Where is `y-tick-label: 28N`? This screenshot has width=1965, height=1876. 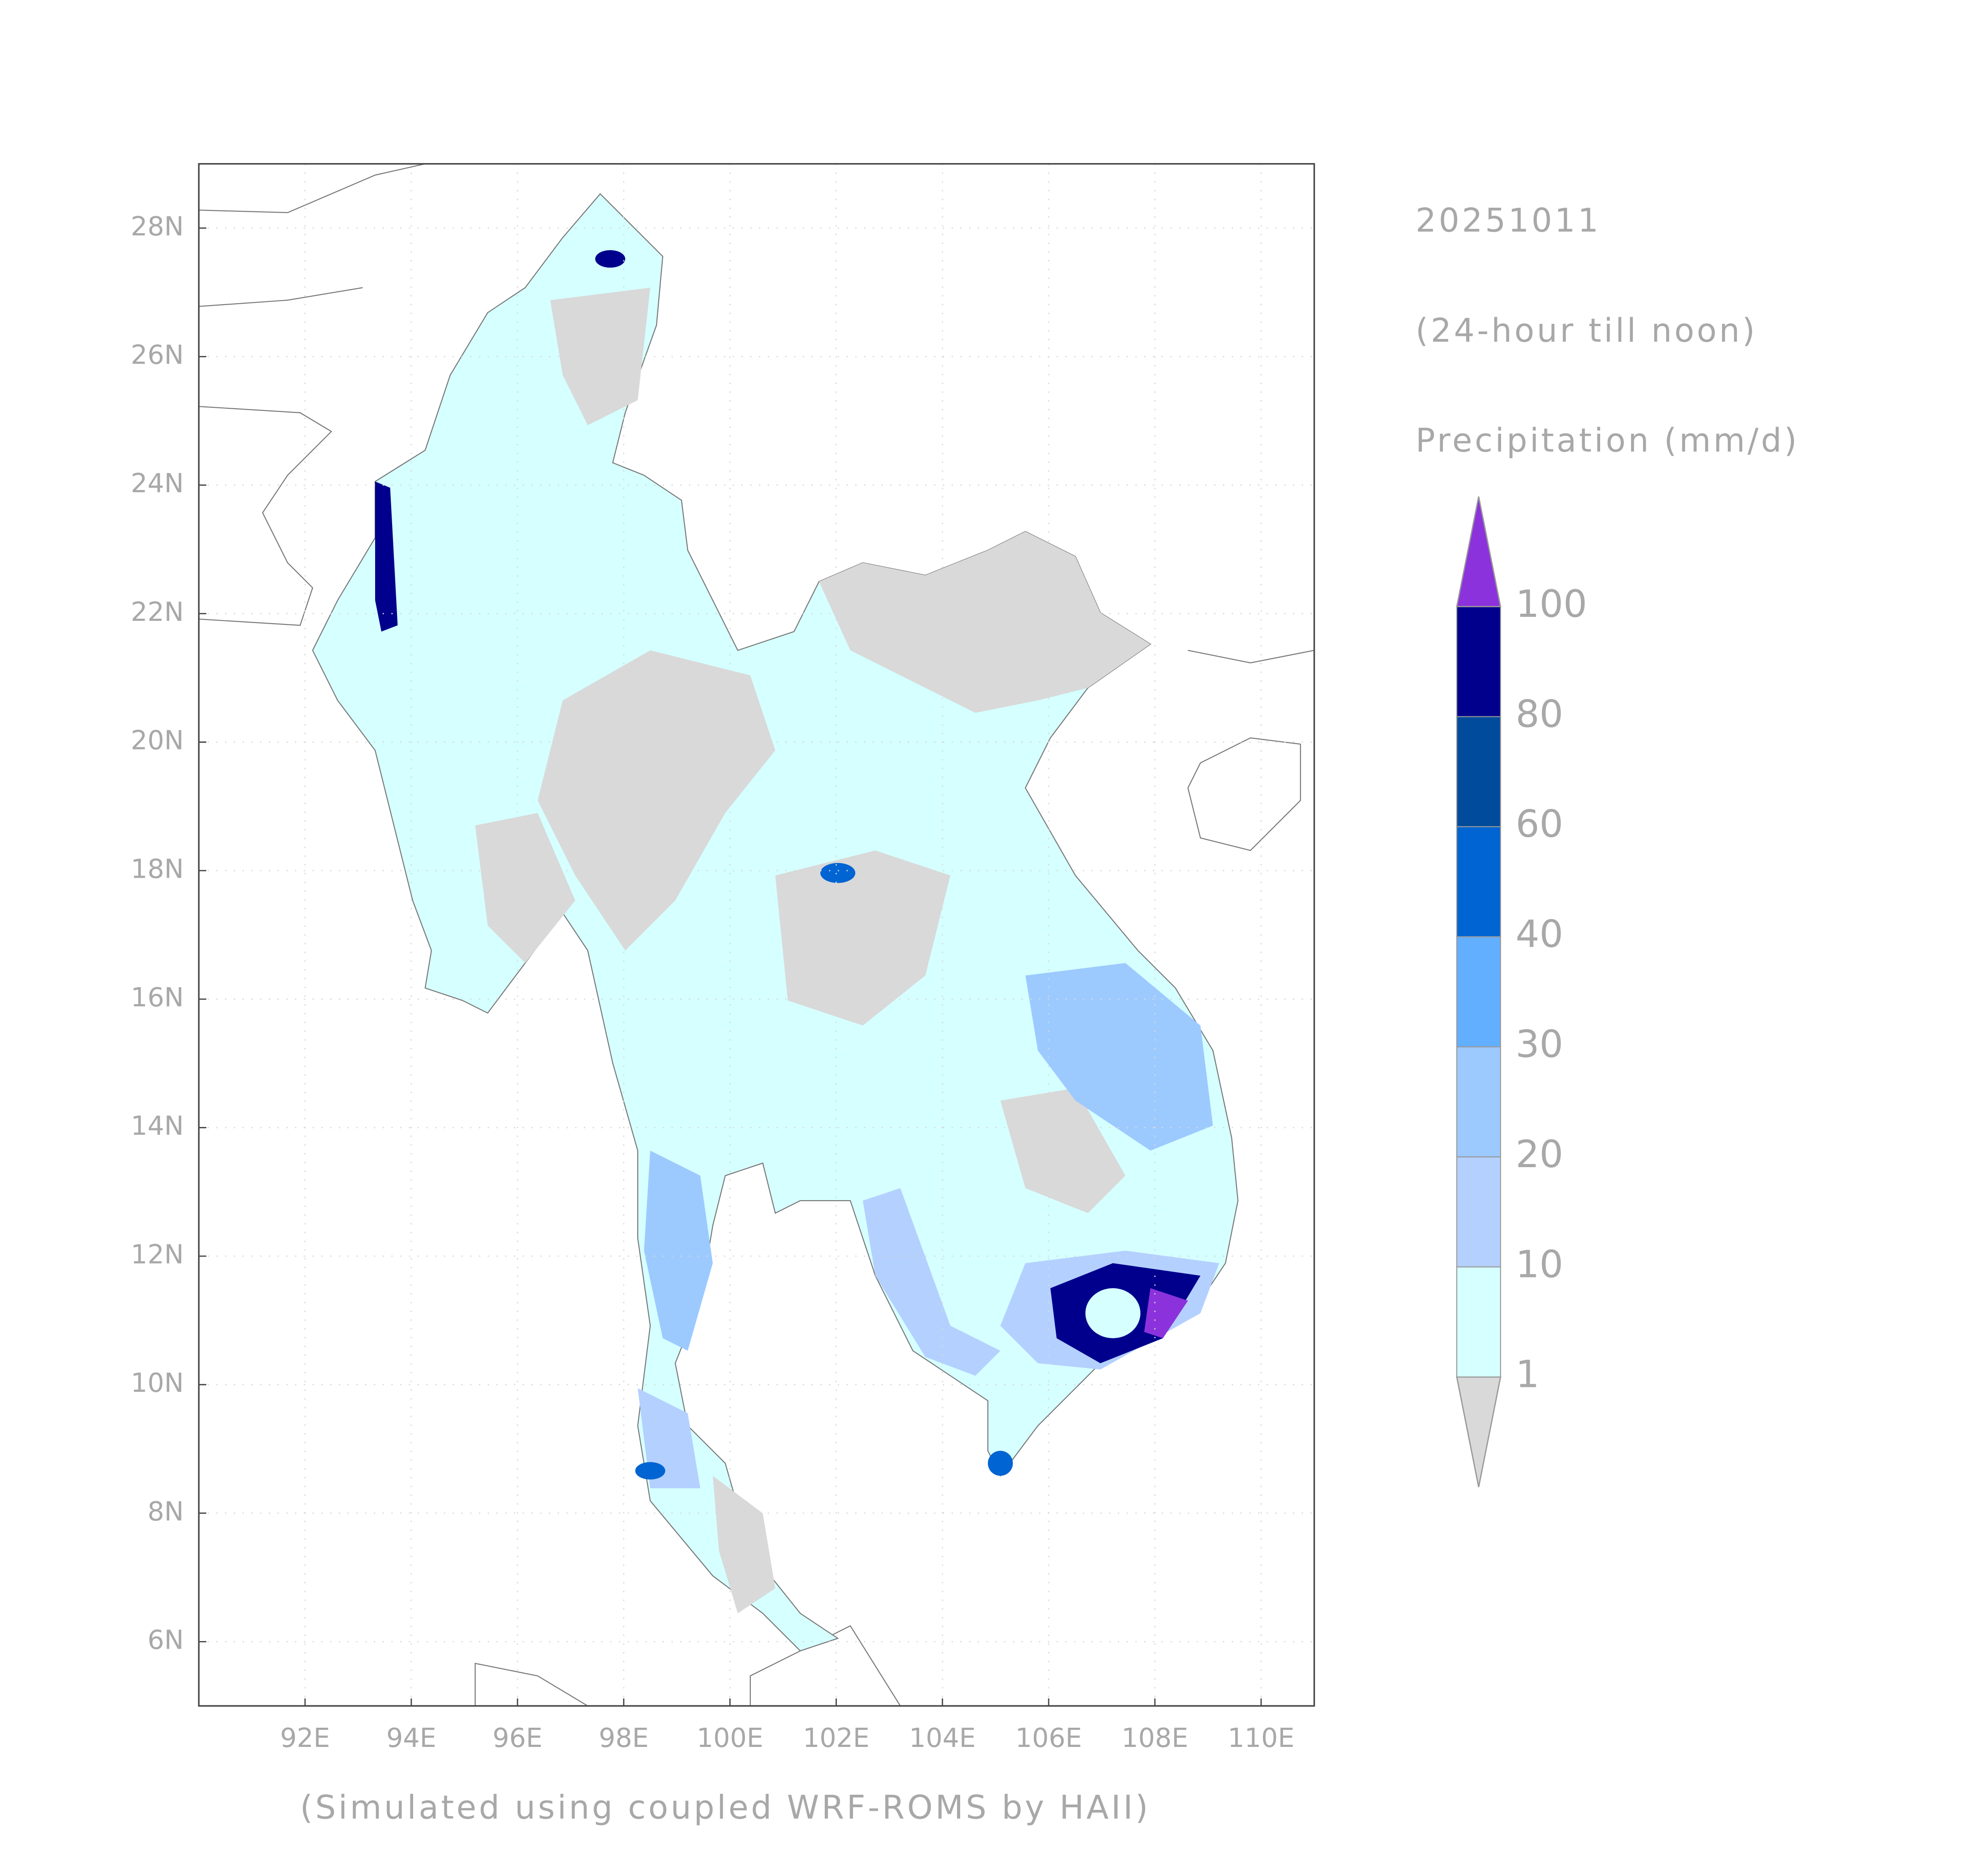
y-tick-label: 28N is located at coordinates (157, 226).